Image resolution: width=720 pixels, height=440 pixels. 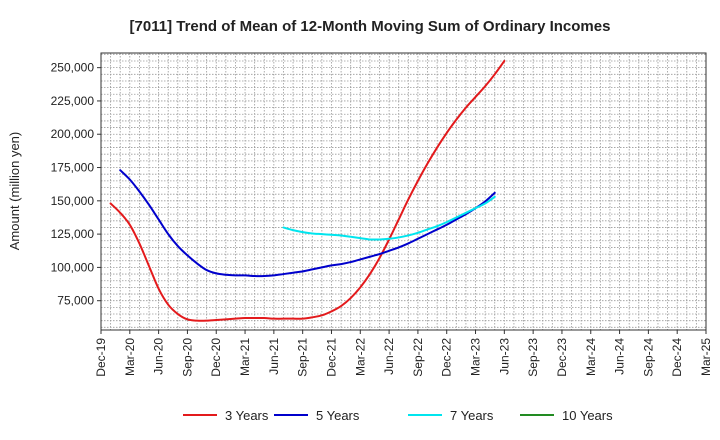 I want to click on x-tick-label: Jun-22, so click(x=389, y=356).